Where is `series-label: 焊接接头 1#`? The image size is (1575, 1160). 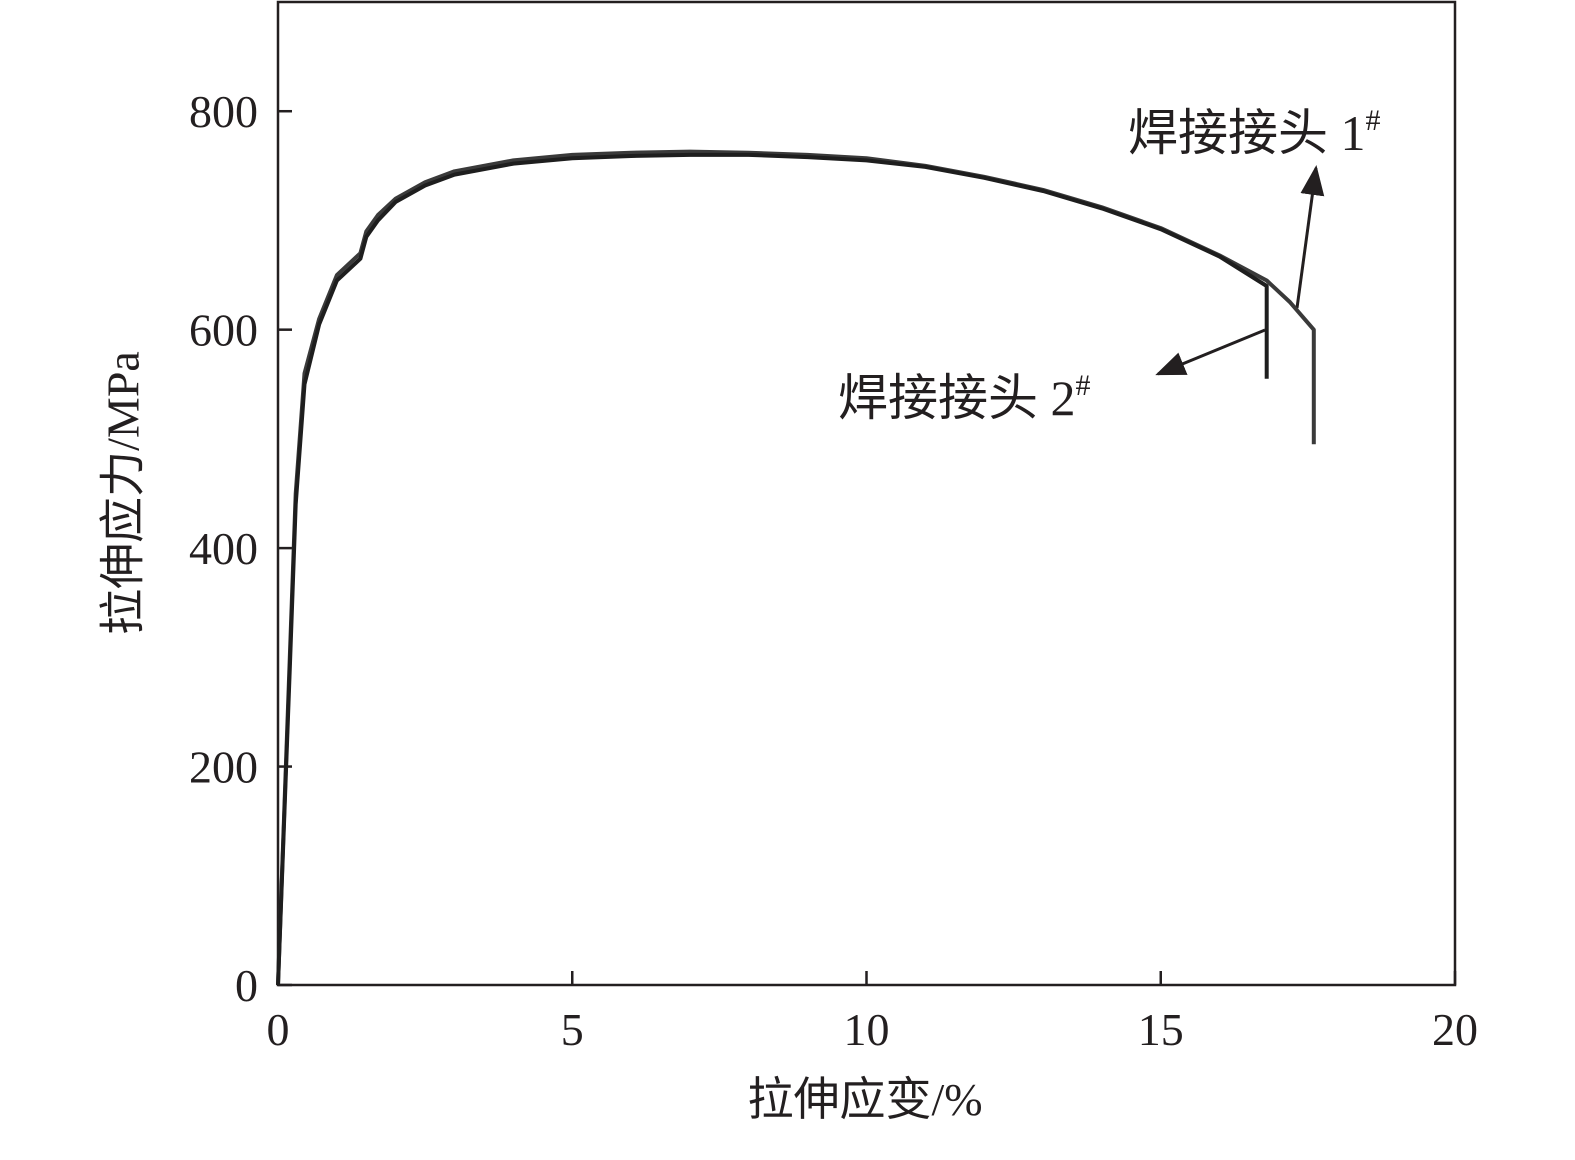
series-label: 焊接接头 1# is located at coordinates (1254, 132).